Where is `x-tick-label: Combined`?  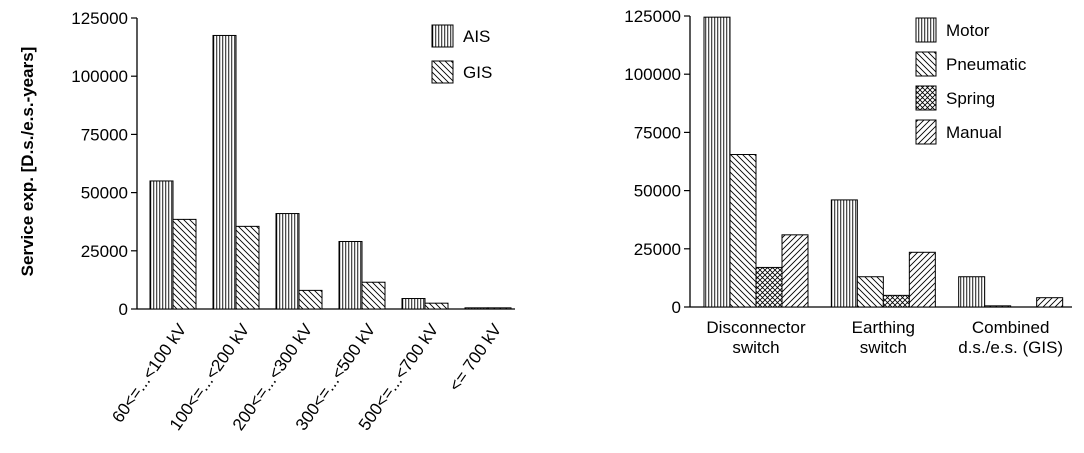
x-tick-label: Combined is located at coordinates (1011, 327).